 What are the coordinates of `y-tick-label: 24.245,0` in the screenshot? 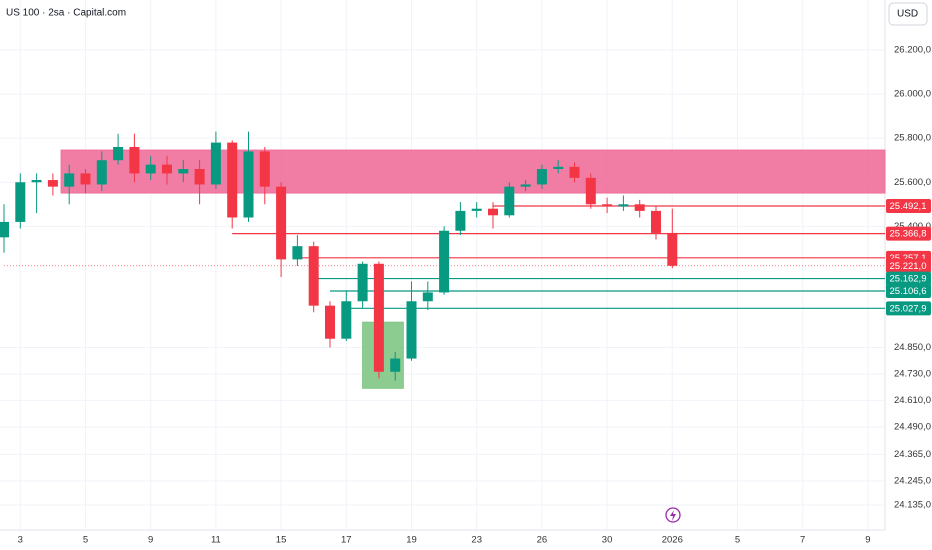 It's located at (912, 480).